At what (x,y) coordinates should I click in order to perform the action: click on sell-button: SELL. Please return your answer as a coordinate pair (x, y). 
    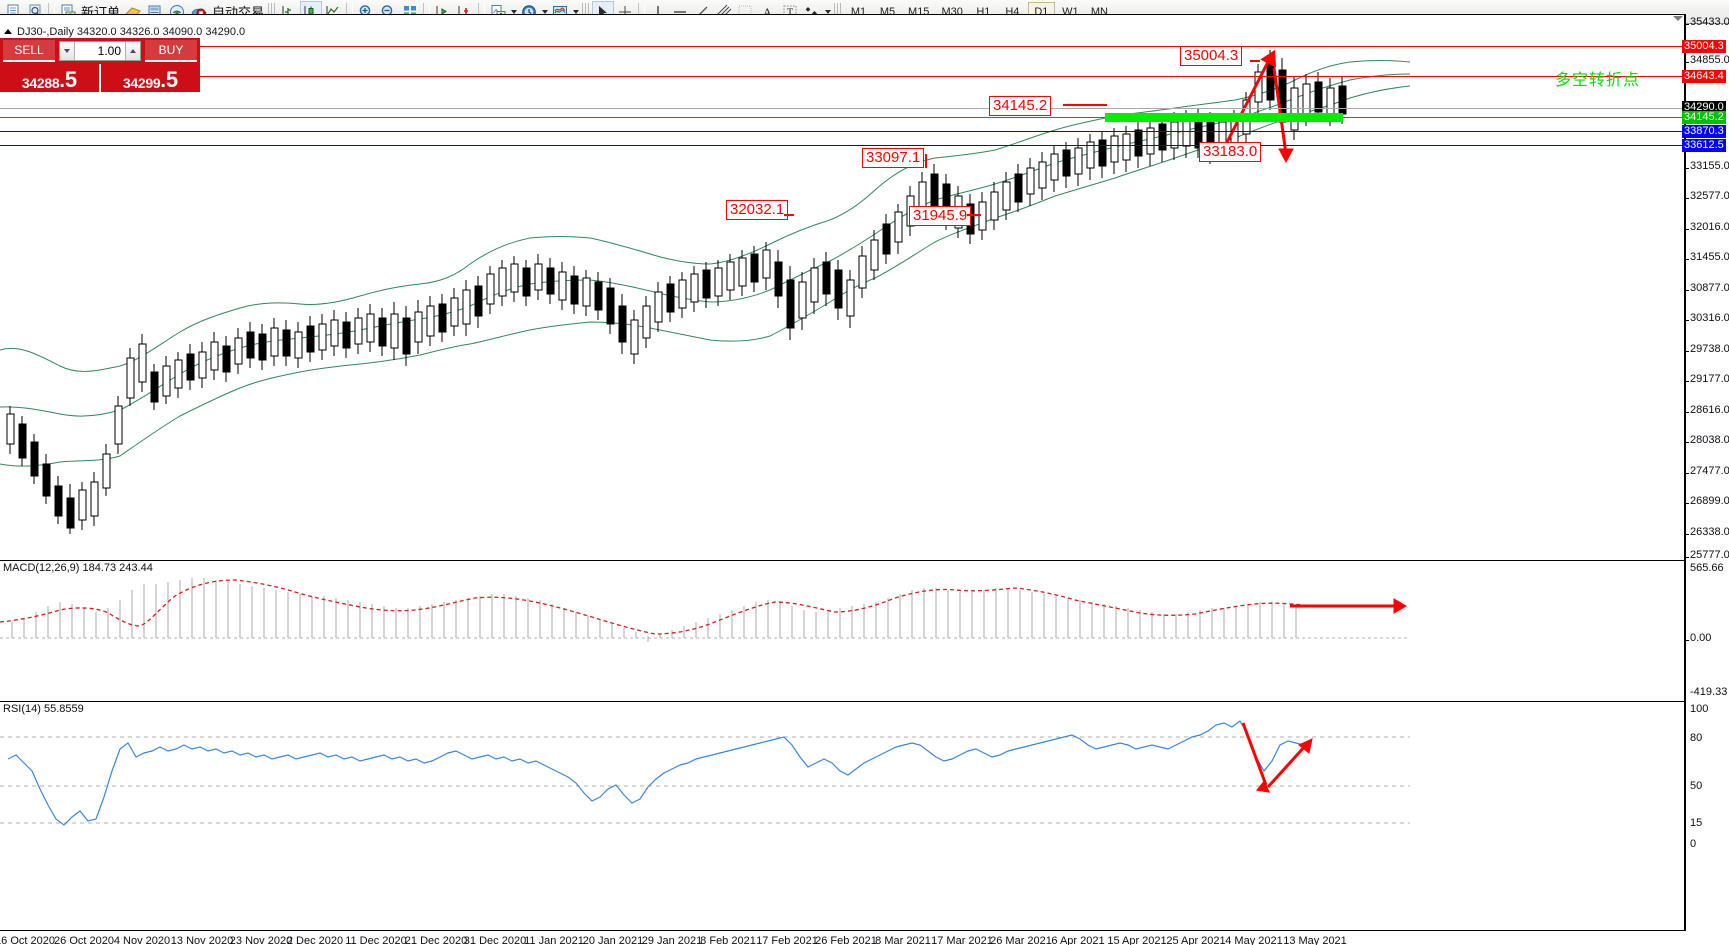
    Looking at the image, I should click on (29, 51).